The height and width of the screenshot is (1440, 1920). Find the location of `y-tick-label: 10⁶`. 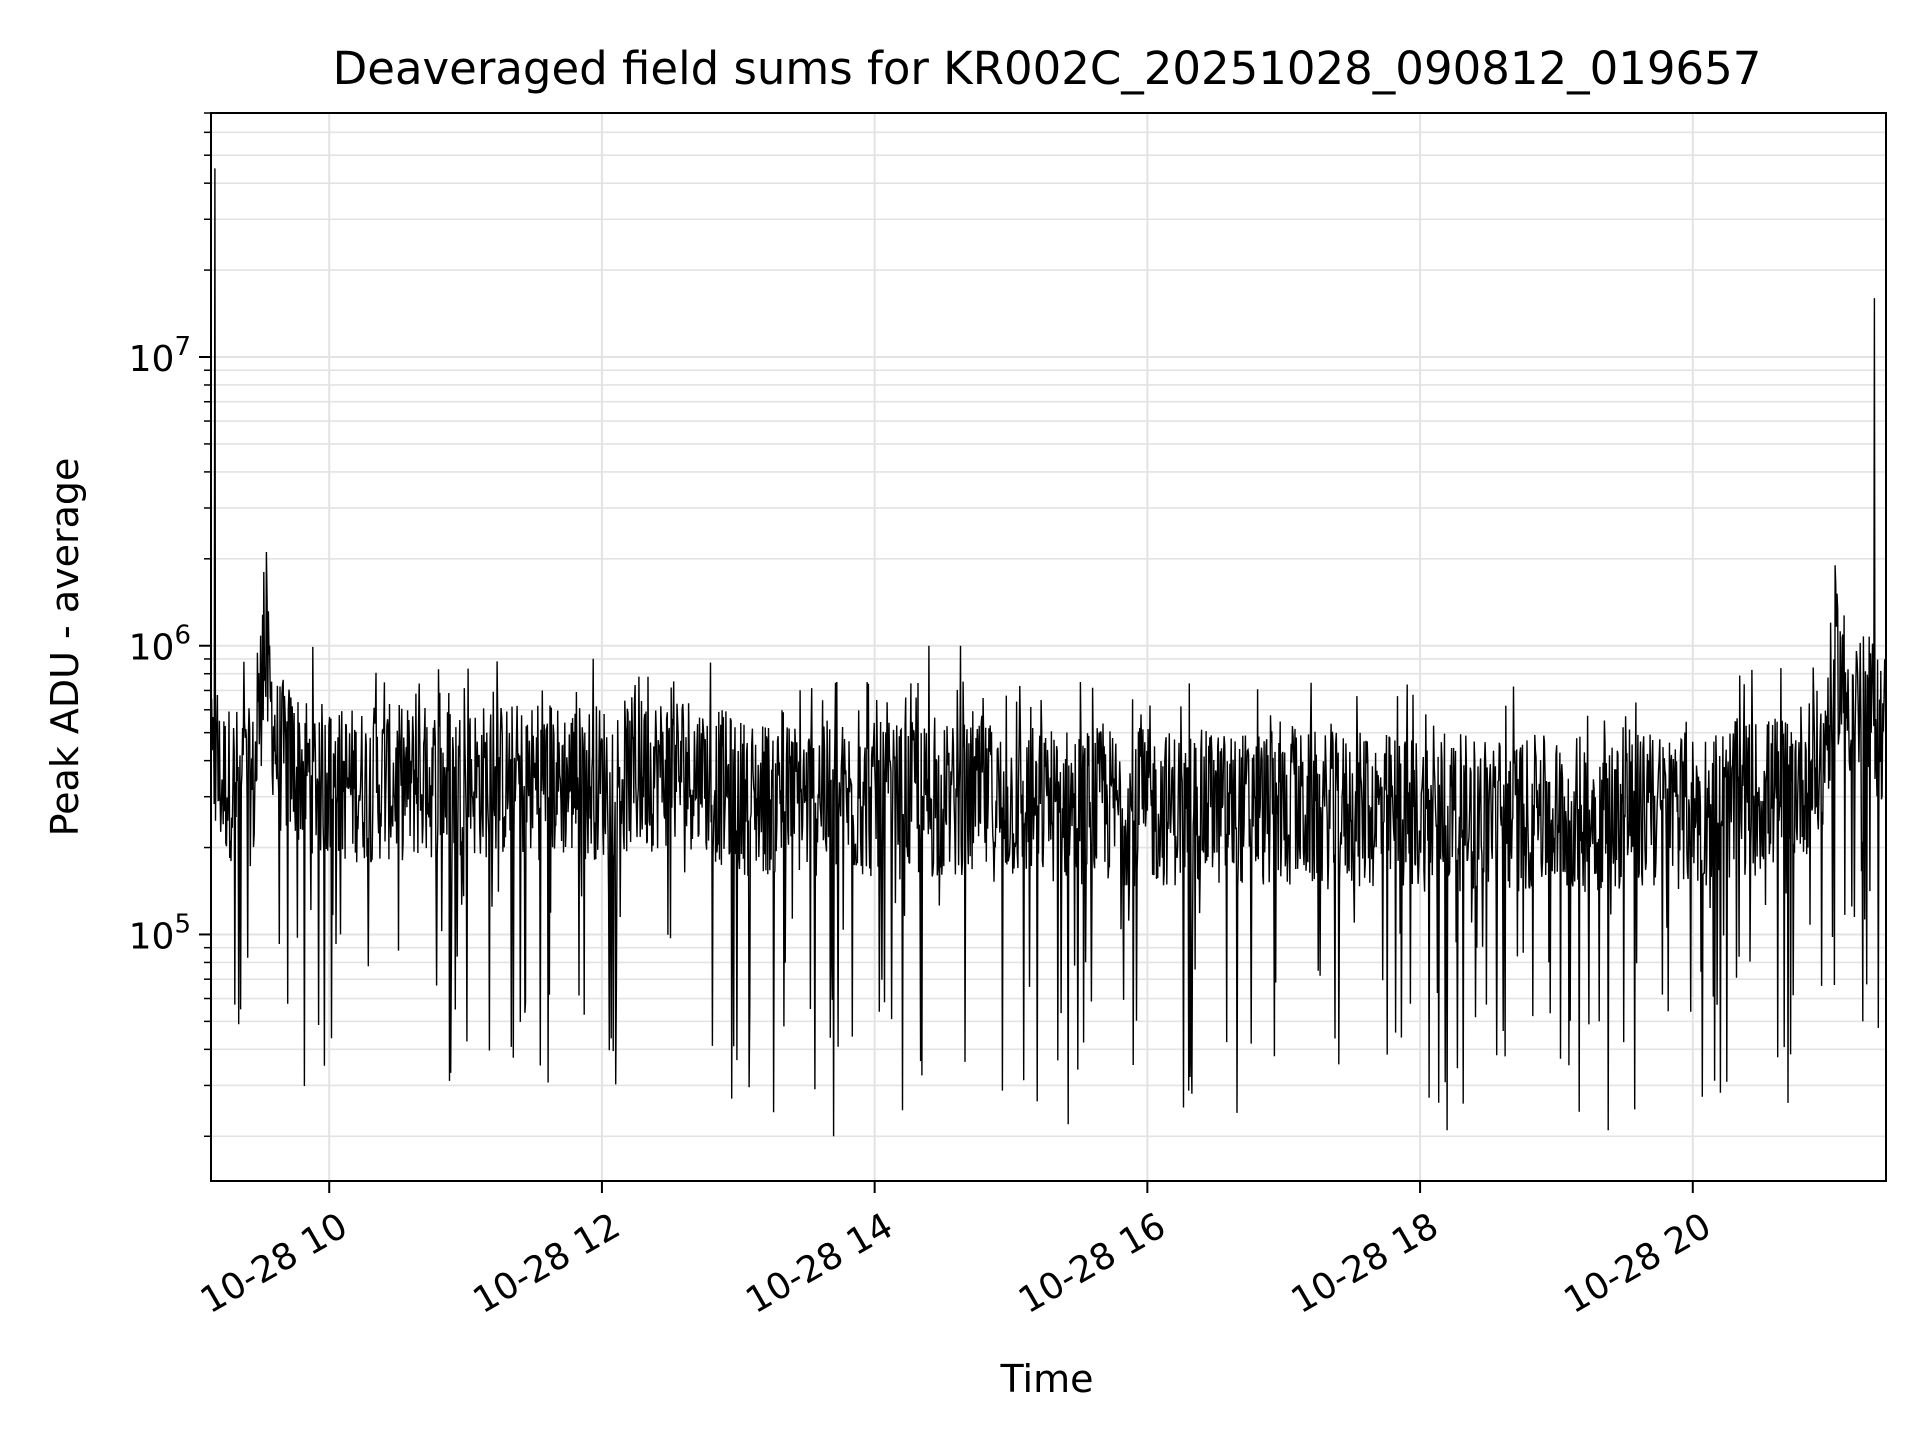

y-tick-label: 10⁶ is located at coordinates (160, 645).